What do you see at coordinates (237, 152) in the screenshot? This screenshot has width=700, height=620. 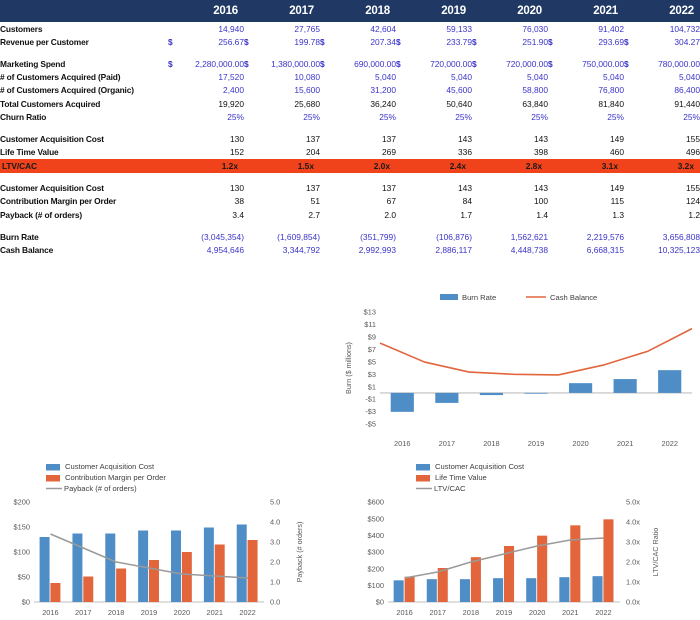 I see `cell-life-time-value-2016: 152` at bounding box center [237, 152].